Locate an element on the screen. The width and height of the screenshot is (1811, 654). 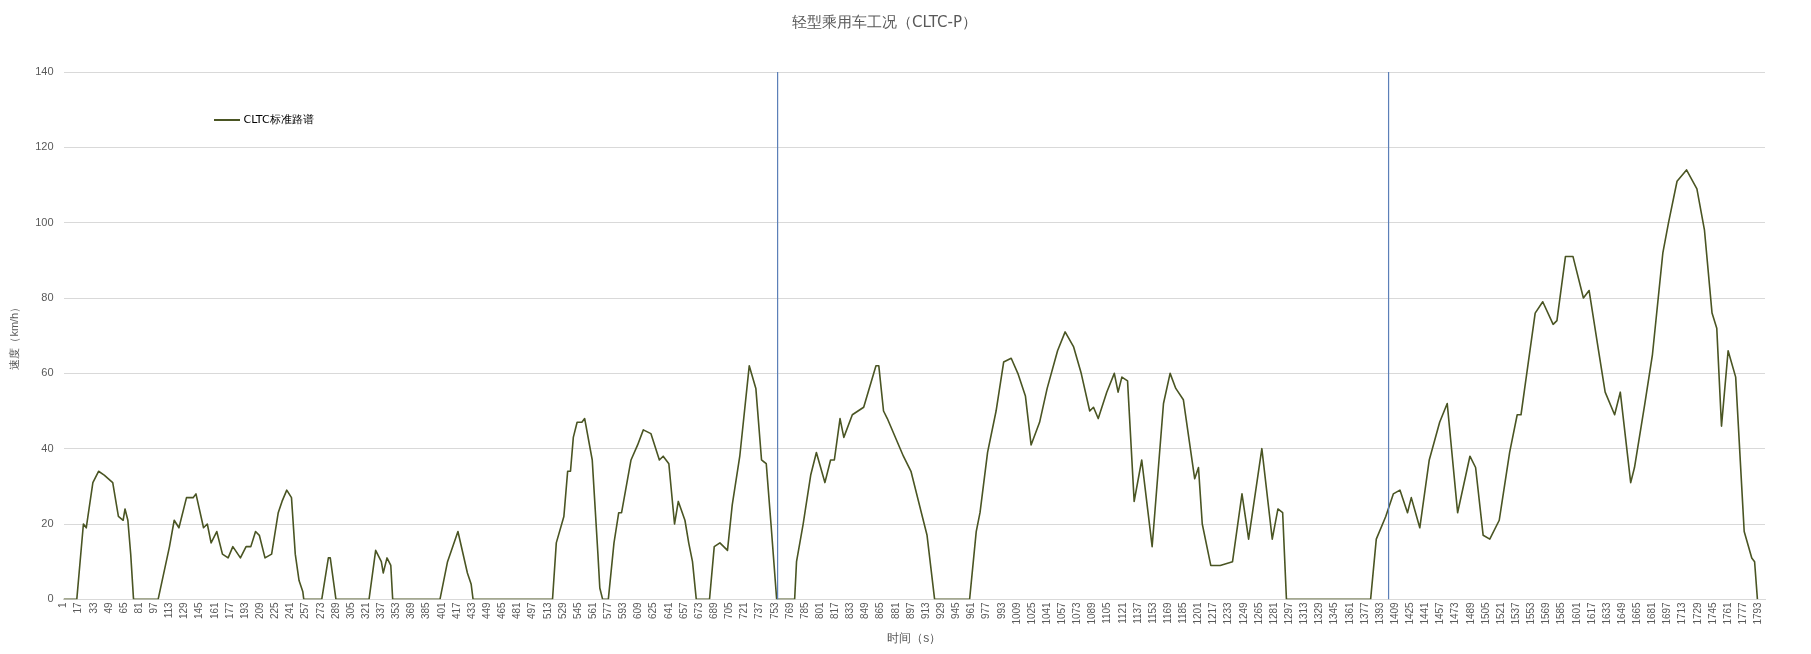
x-tick-label: 225 is located at coordinates (275, 610).